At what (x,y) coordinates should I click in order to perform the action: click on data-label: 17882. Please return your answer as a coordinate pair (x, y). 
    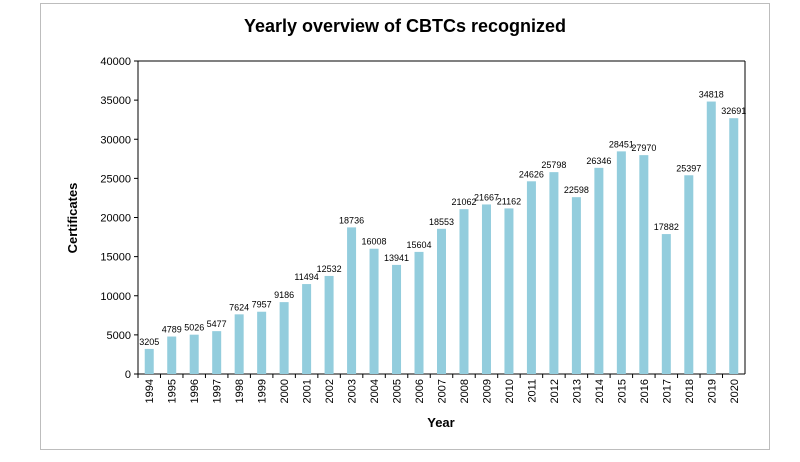
    Looking at the image, I should click on (666, 227).